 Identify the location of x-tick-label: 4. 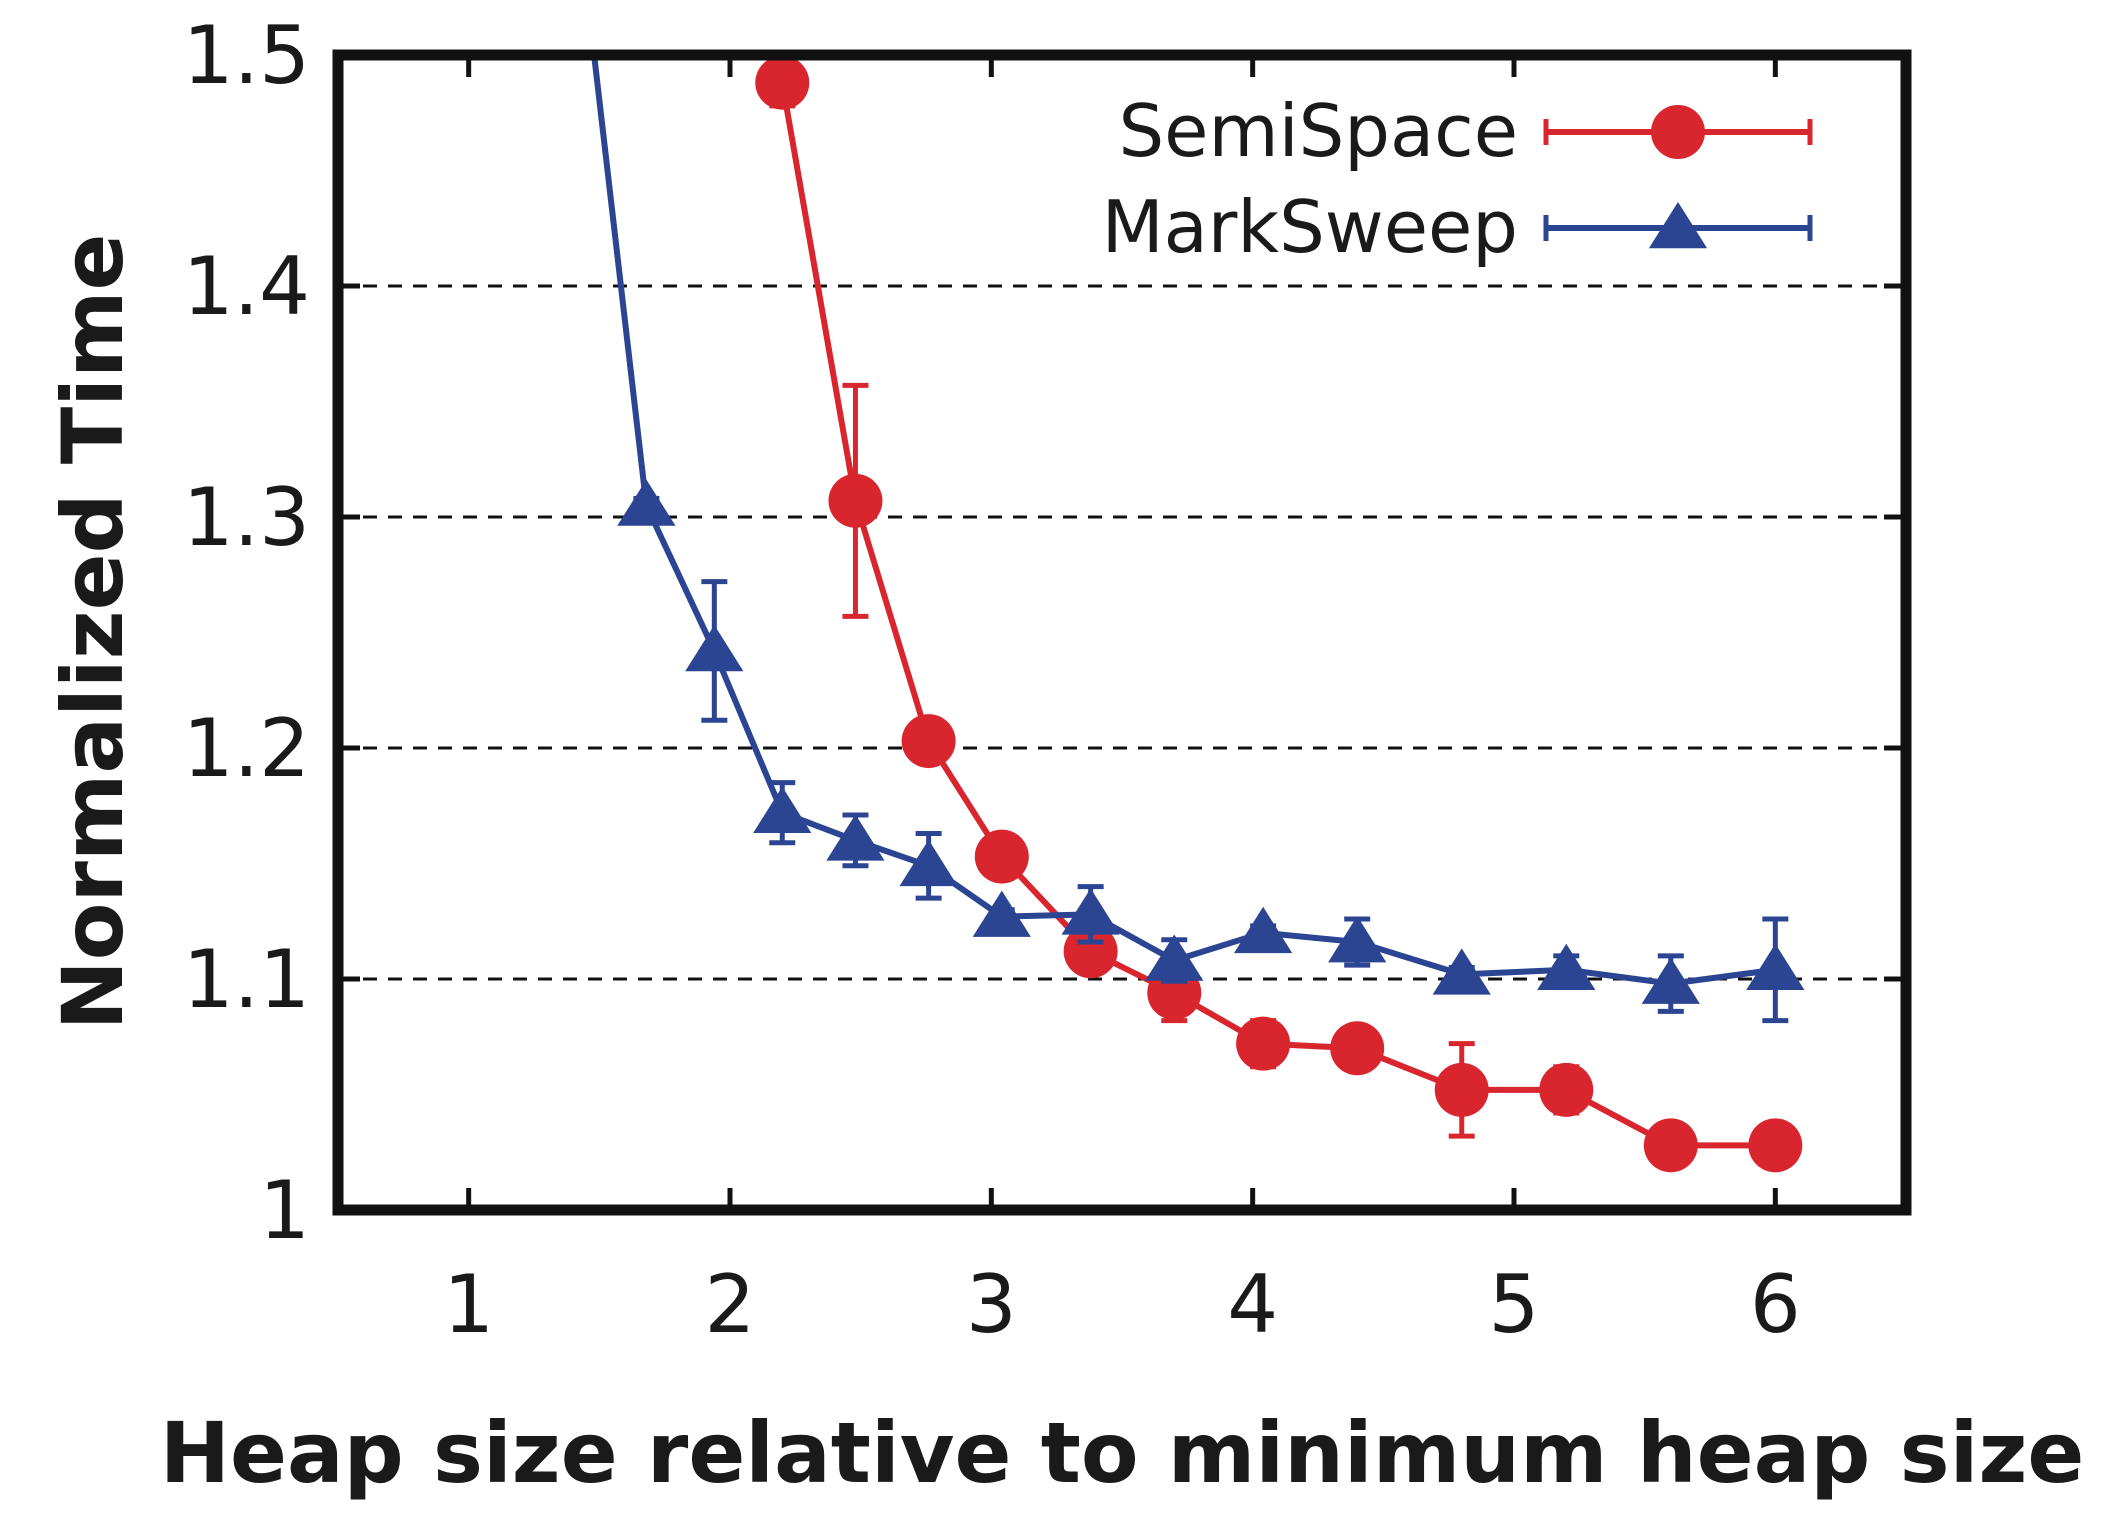
(1252, 1304).